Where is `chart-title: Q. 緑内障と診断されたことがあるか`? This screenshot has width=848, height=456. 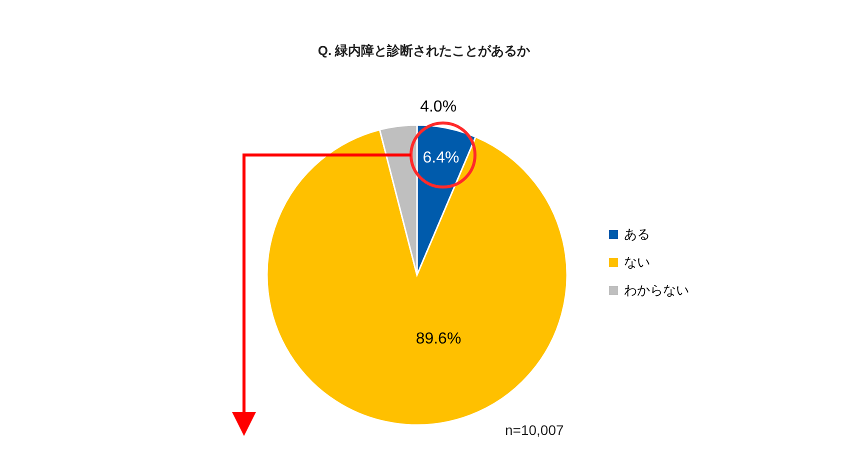
chart-title: Q. 緑内障と診断されたことがあるか is located at coordinates (425, 50).